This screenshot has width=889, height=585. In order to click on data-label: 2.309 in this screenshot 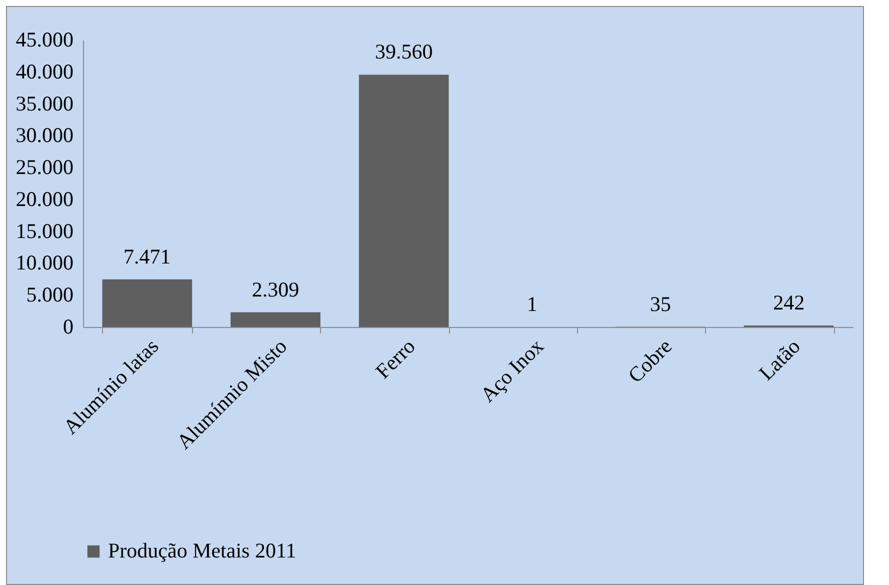, I will do `click(276, 289)`.